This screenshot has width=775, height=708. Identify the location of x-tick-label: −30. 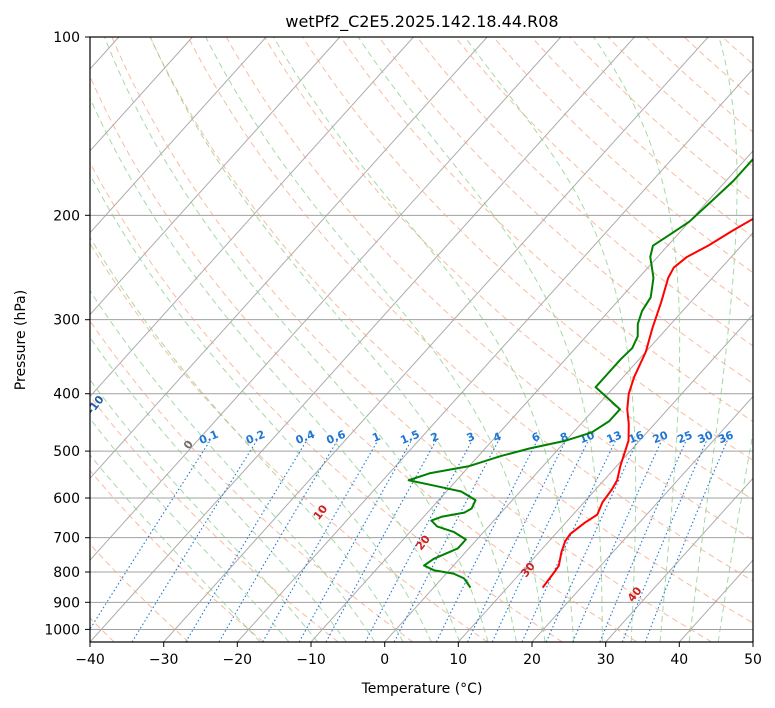
(164, 660).